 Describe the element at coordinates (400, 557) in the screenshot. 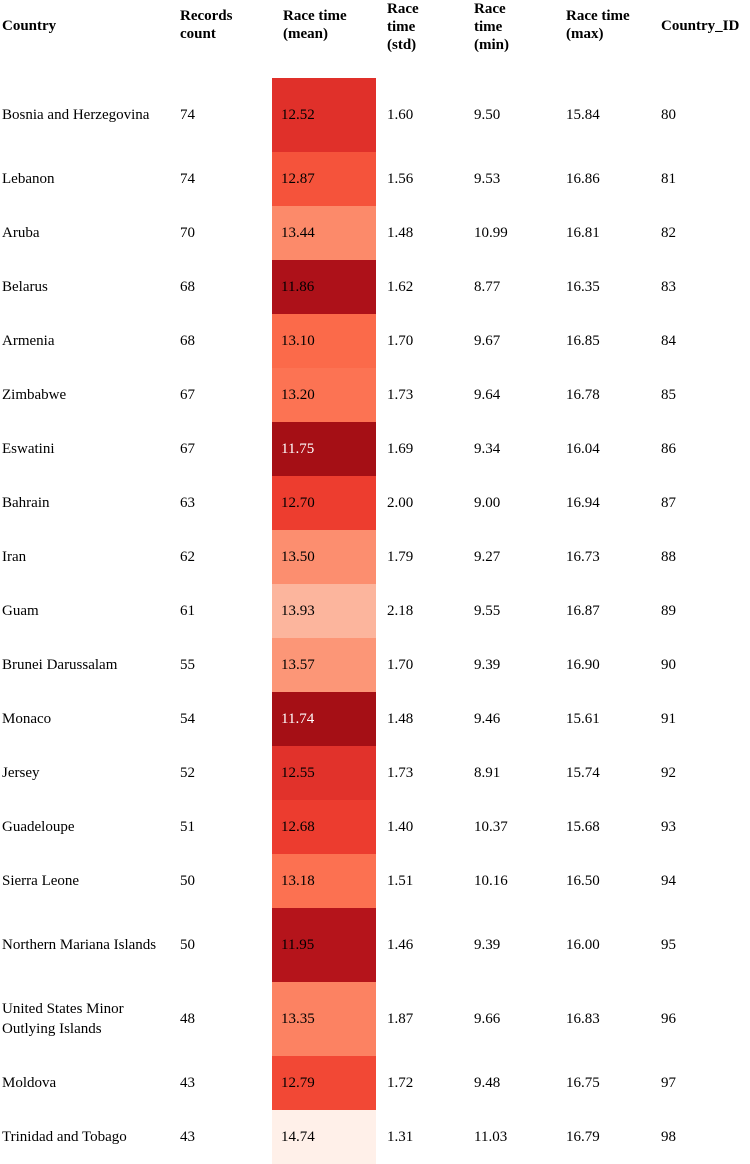

I see `race-time-std-cell: 1.79` at that location.